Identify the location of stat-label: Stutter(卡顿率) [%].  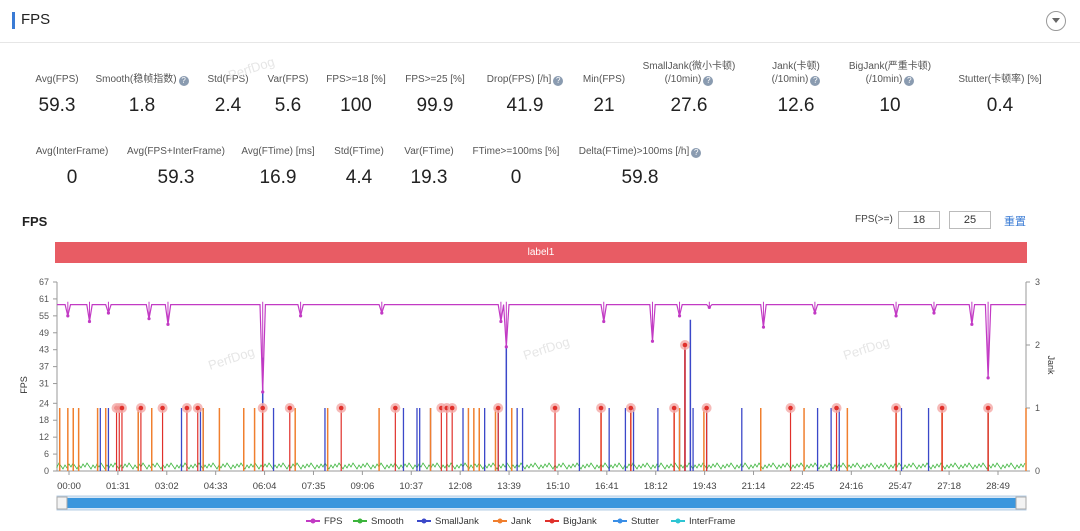
(1000, 79).